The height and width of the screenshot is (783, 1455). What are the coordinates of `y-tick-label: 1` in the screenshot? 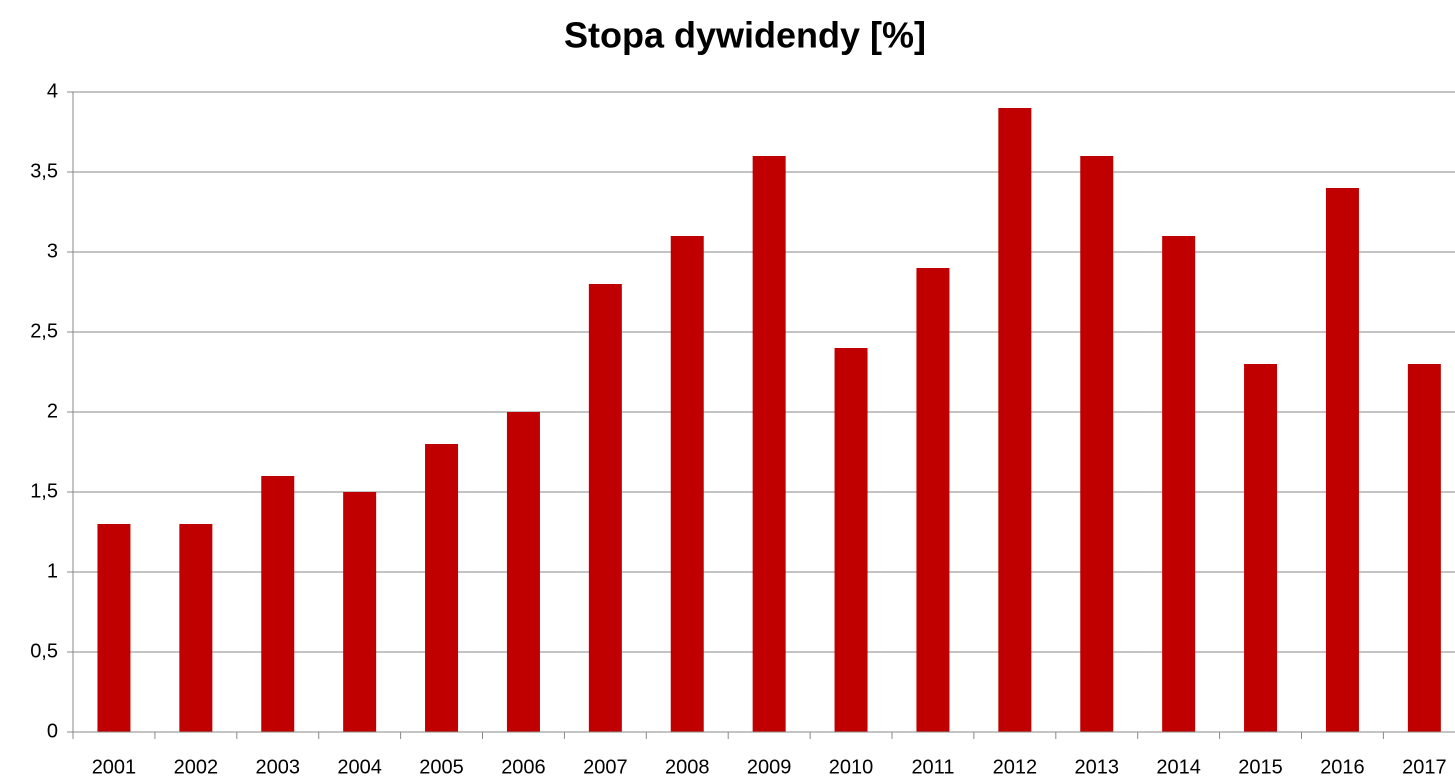 It's located at (52, 571).